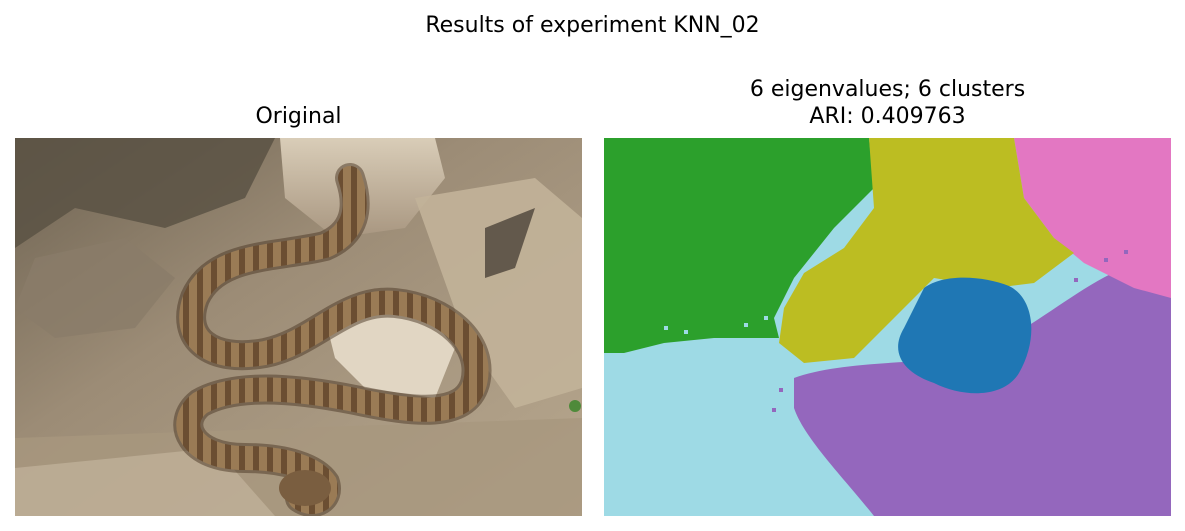  I want to click on original-title: Original, so click(298, 116).